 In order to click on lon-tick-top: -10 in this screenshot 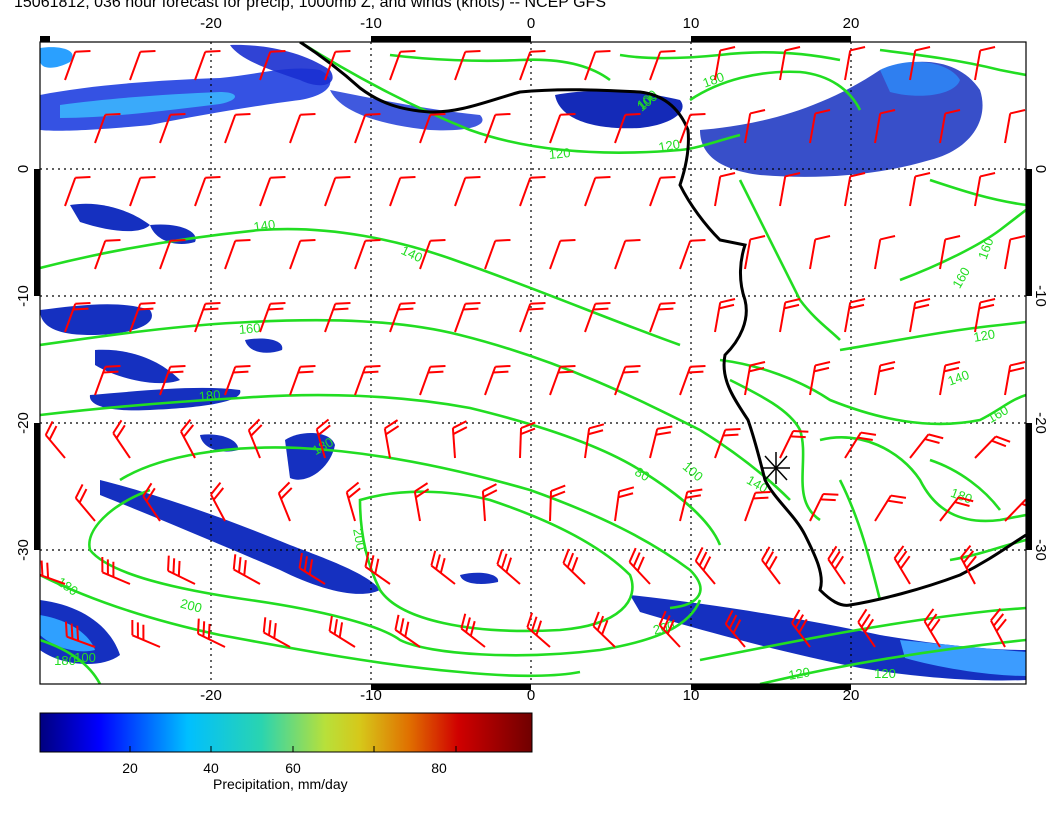, I will do `click(371, 23)`.